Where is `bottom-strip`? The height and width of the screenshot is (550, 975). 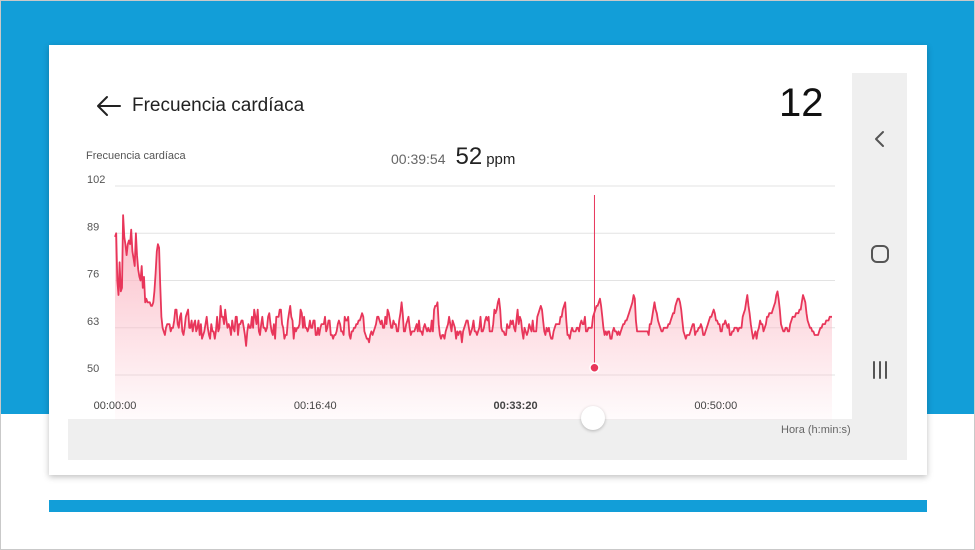
bottom-strip is located at coordinates (487, 439).